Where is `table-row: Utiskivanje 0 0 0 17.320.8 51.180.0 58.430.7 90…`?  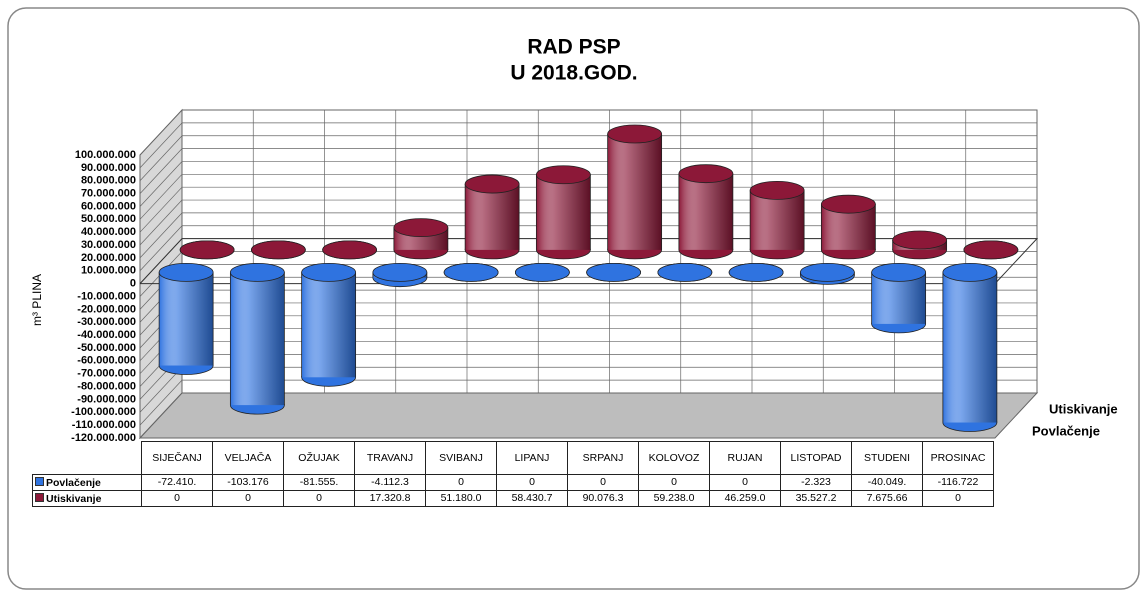
table-row: Utiskivanje 0 0 0 17.320.8 51.180.0 58.430.7 90… is located at coordinates (513, 498).